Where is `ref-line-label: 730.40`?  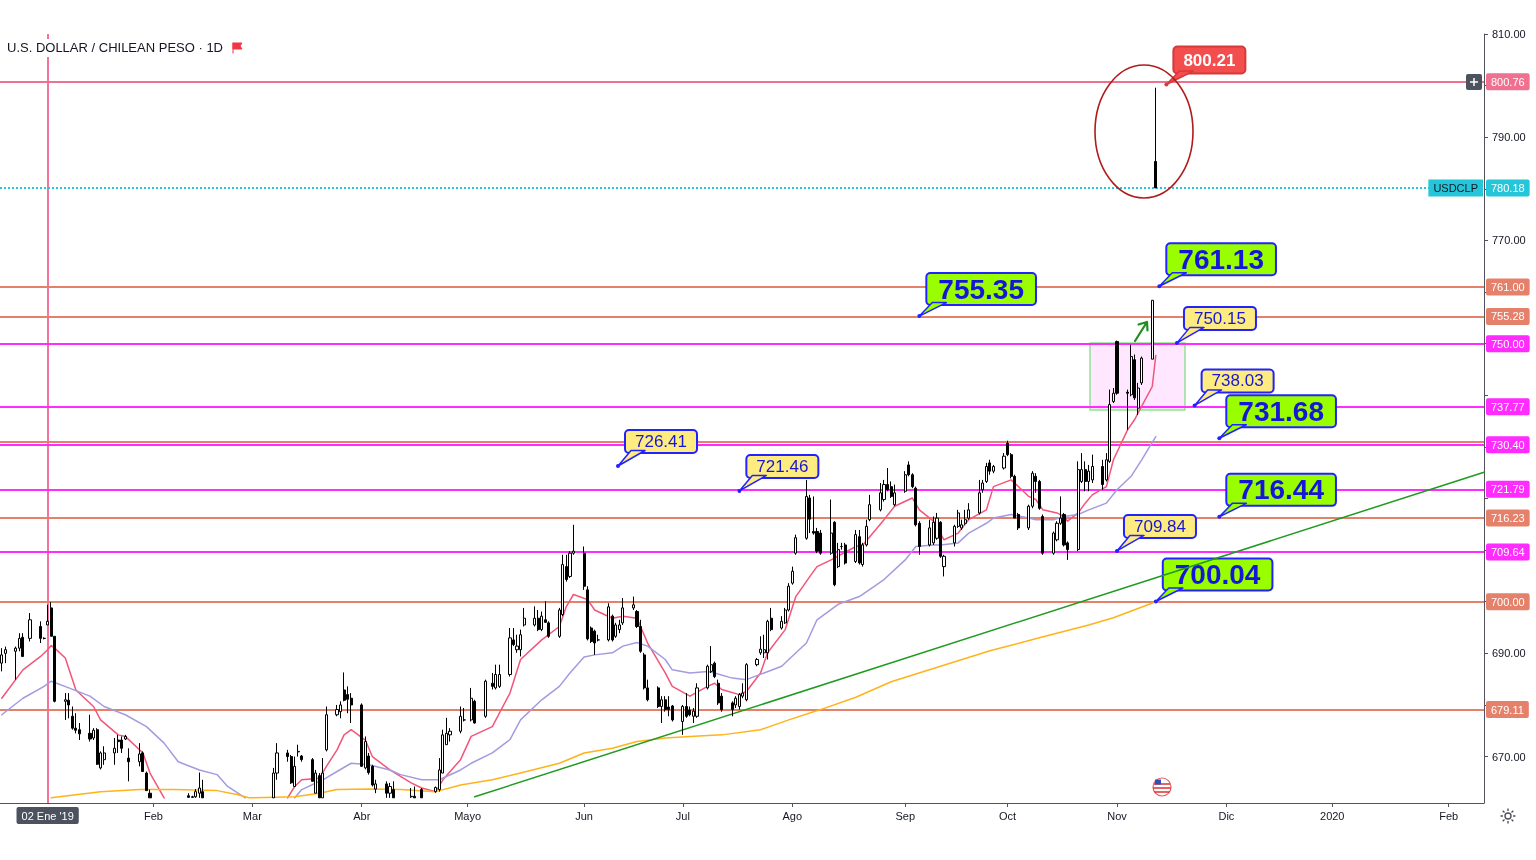
ref-line-label: 730.40 is located at coordinates (1508, 444).